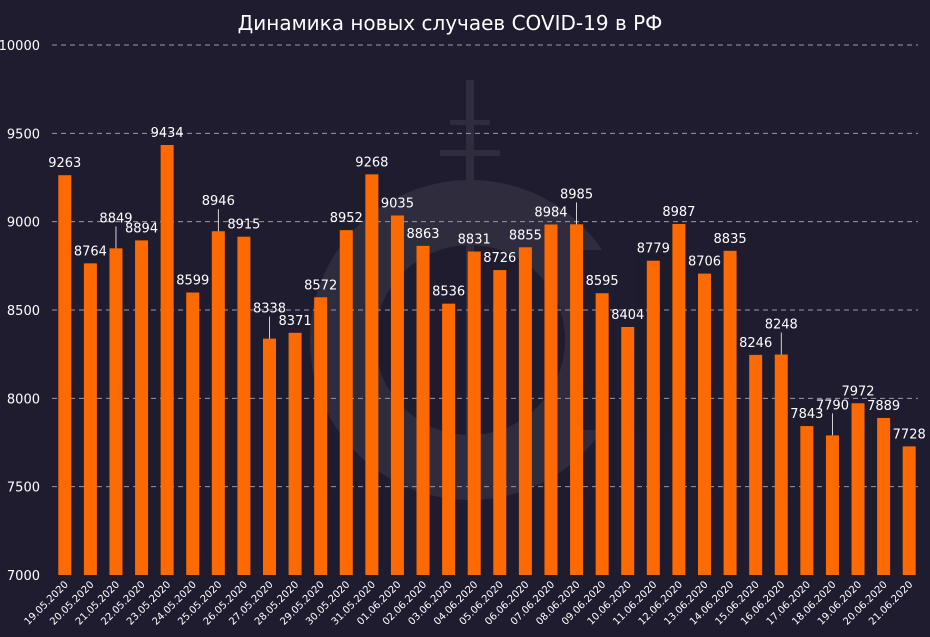 This screenshot has height=637, width=930. What do you see at coordinates (627, 315) in the screenshot?
I see `data-label: 8404` at bounding box center [627, 315].